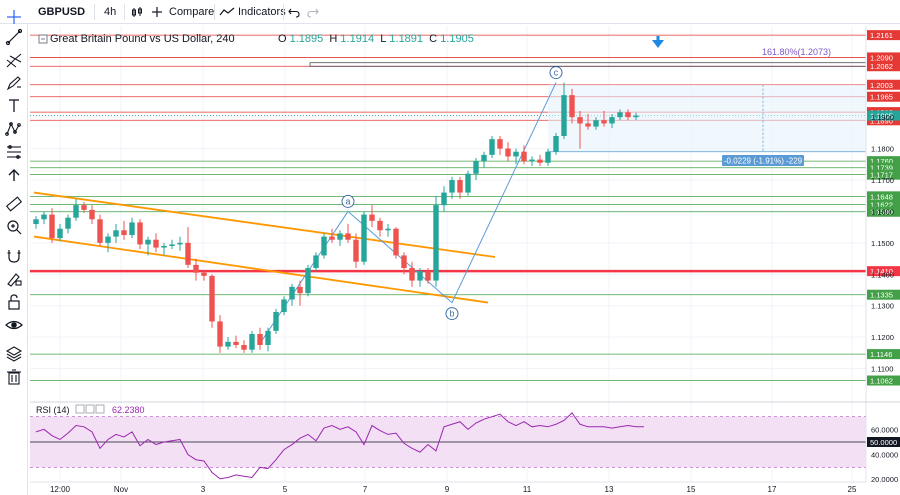 This screenshot has width=900, height=495. What do you see at coordinates (14, 60) in the screenshot?
I see `pitchfork-icon` at bounding box center [14, 60].